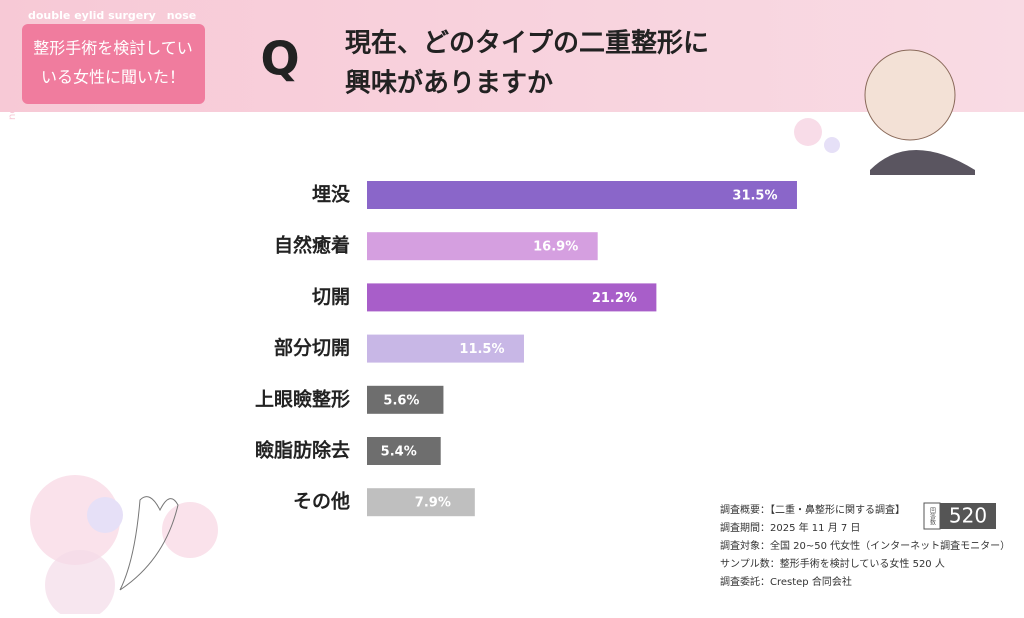  What do you see at coordinates (312, 347) in the screenshot?
I see `category-label: 部分切開` at bounding box center [312, 347].